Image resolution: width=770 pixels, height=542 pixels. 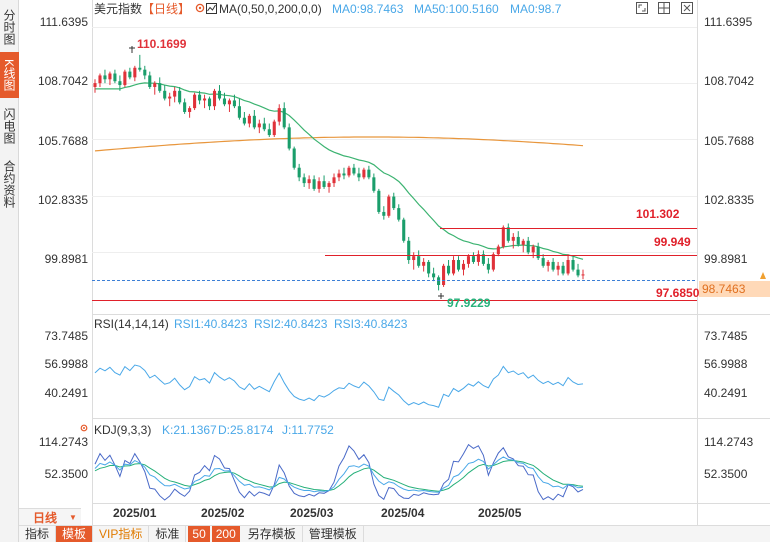 What do you see at coordinates (728, 442) in the screenshot?
I see `kdj-tick: 114.2743` at bounding box center [728, 442].